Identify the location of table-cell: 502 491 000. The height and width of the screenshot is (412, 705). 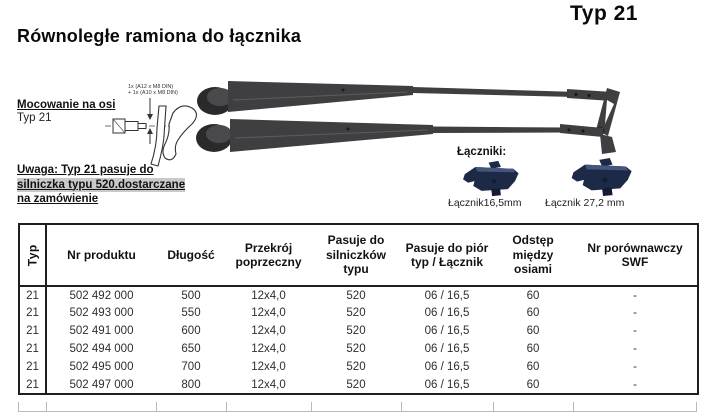
(101, 331).